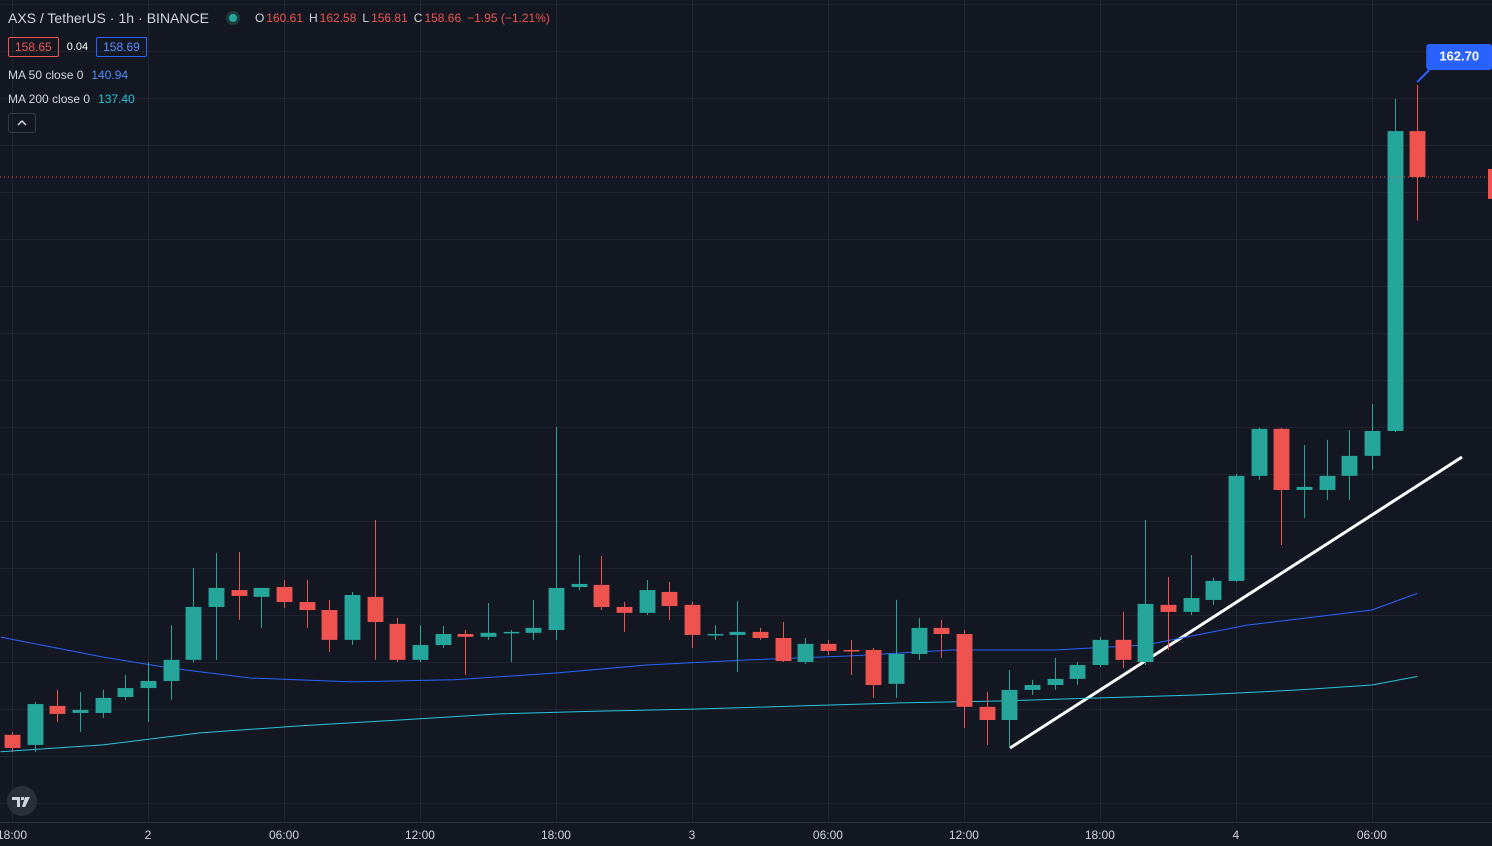  I want to click on status-dot, so click(232, 18).